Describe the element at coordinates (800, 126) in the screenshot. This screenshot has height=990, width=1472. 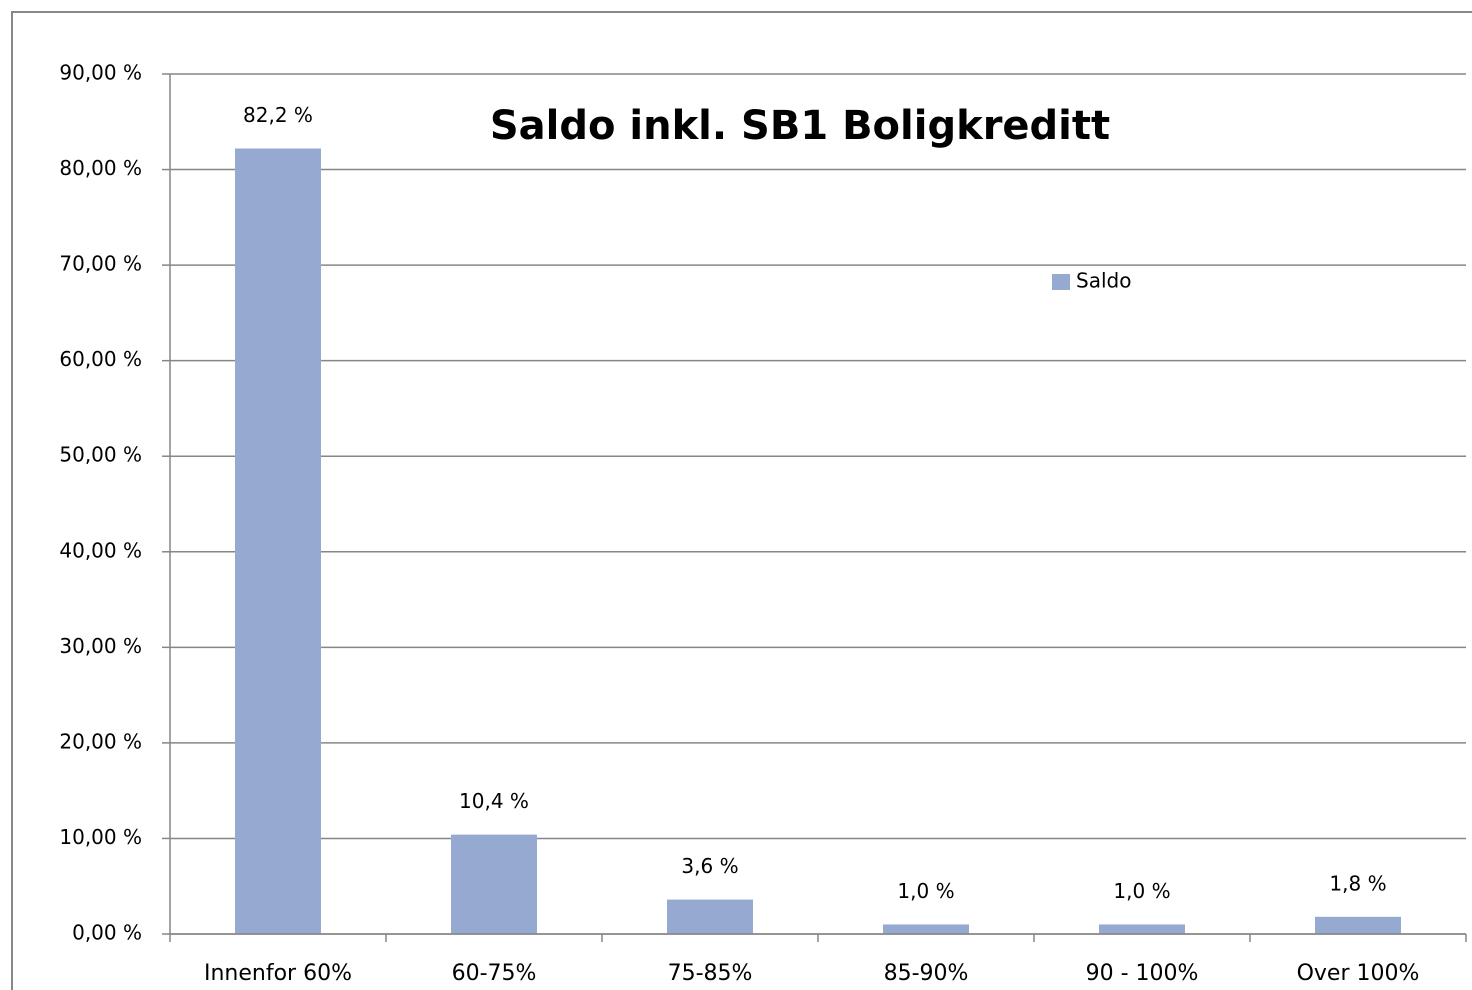
I see `chart-title: Saldo inkl. SB1 Boligkreditt` at that location.